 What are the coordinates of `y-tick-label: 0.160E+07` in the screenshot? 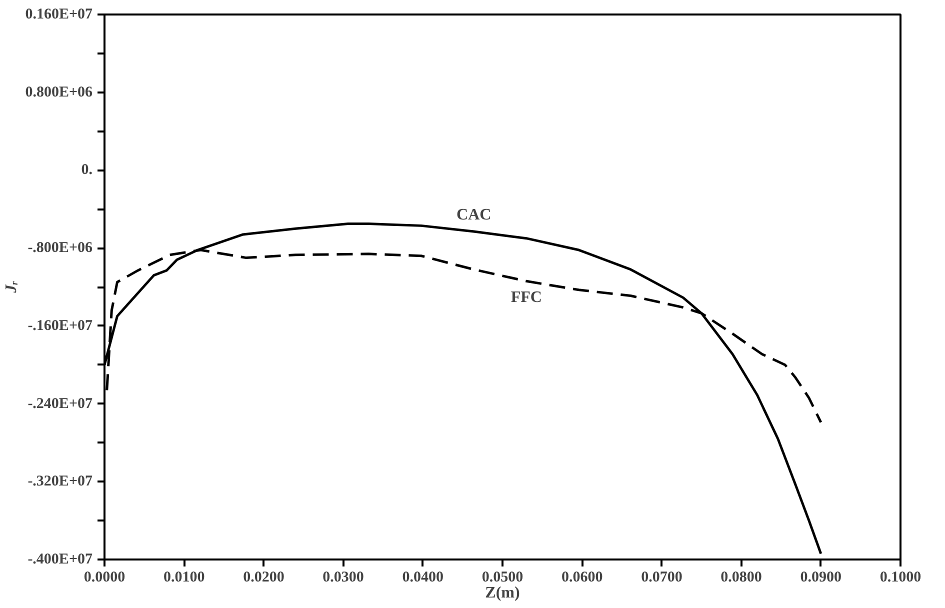 It's located at (59, 14).